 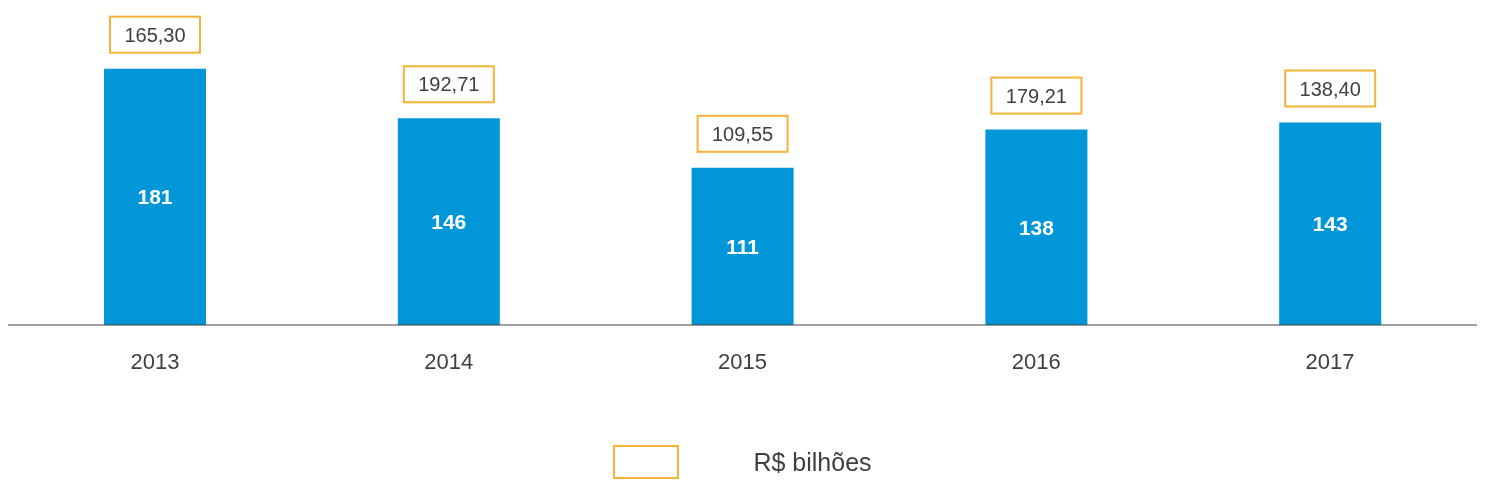 What do you see at coordinates (742, 361) in the screenshot?
I see `x-tick-label: 2015` at bounding box center [742, 361].